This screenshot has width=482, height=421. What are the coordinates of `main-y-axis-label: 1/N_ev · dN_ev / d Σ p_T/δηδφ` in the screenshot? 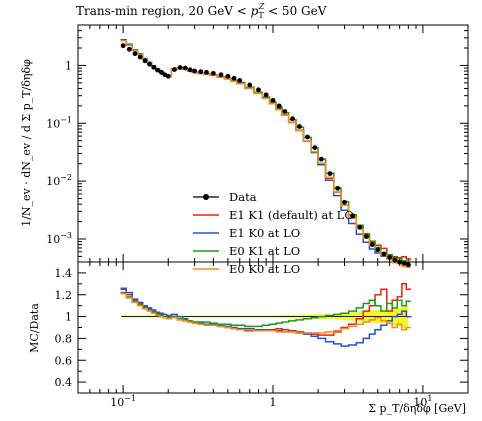 It's located at (26, 143).